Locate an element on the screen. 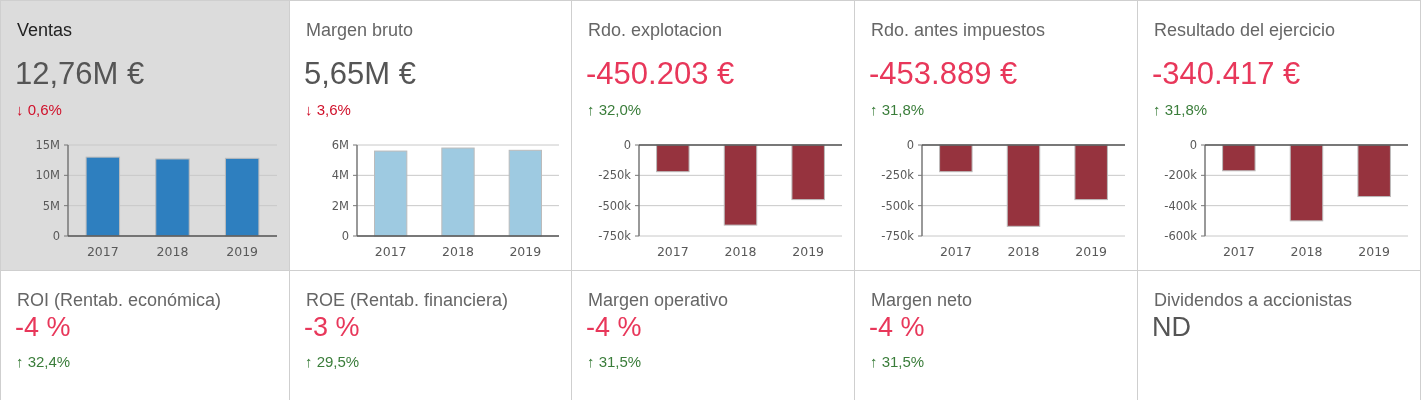 The image size is (1423, 400). chart-subtitle: -453.889 € is located at coordinates (943, 73).